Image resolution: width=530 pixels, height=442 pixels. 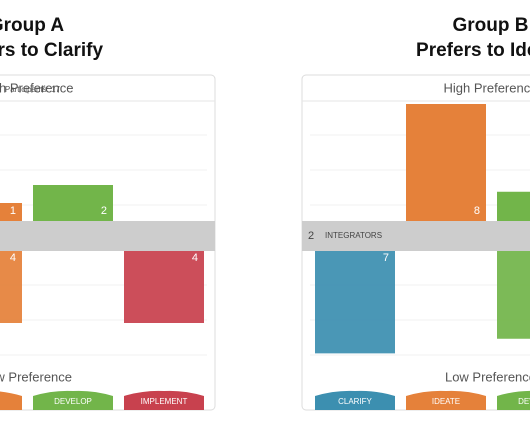 I want to click on low-label: 7, so click(x=386, y=258).